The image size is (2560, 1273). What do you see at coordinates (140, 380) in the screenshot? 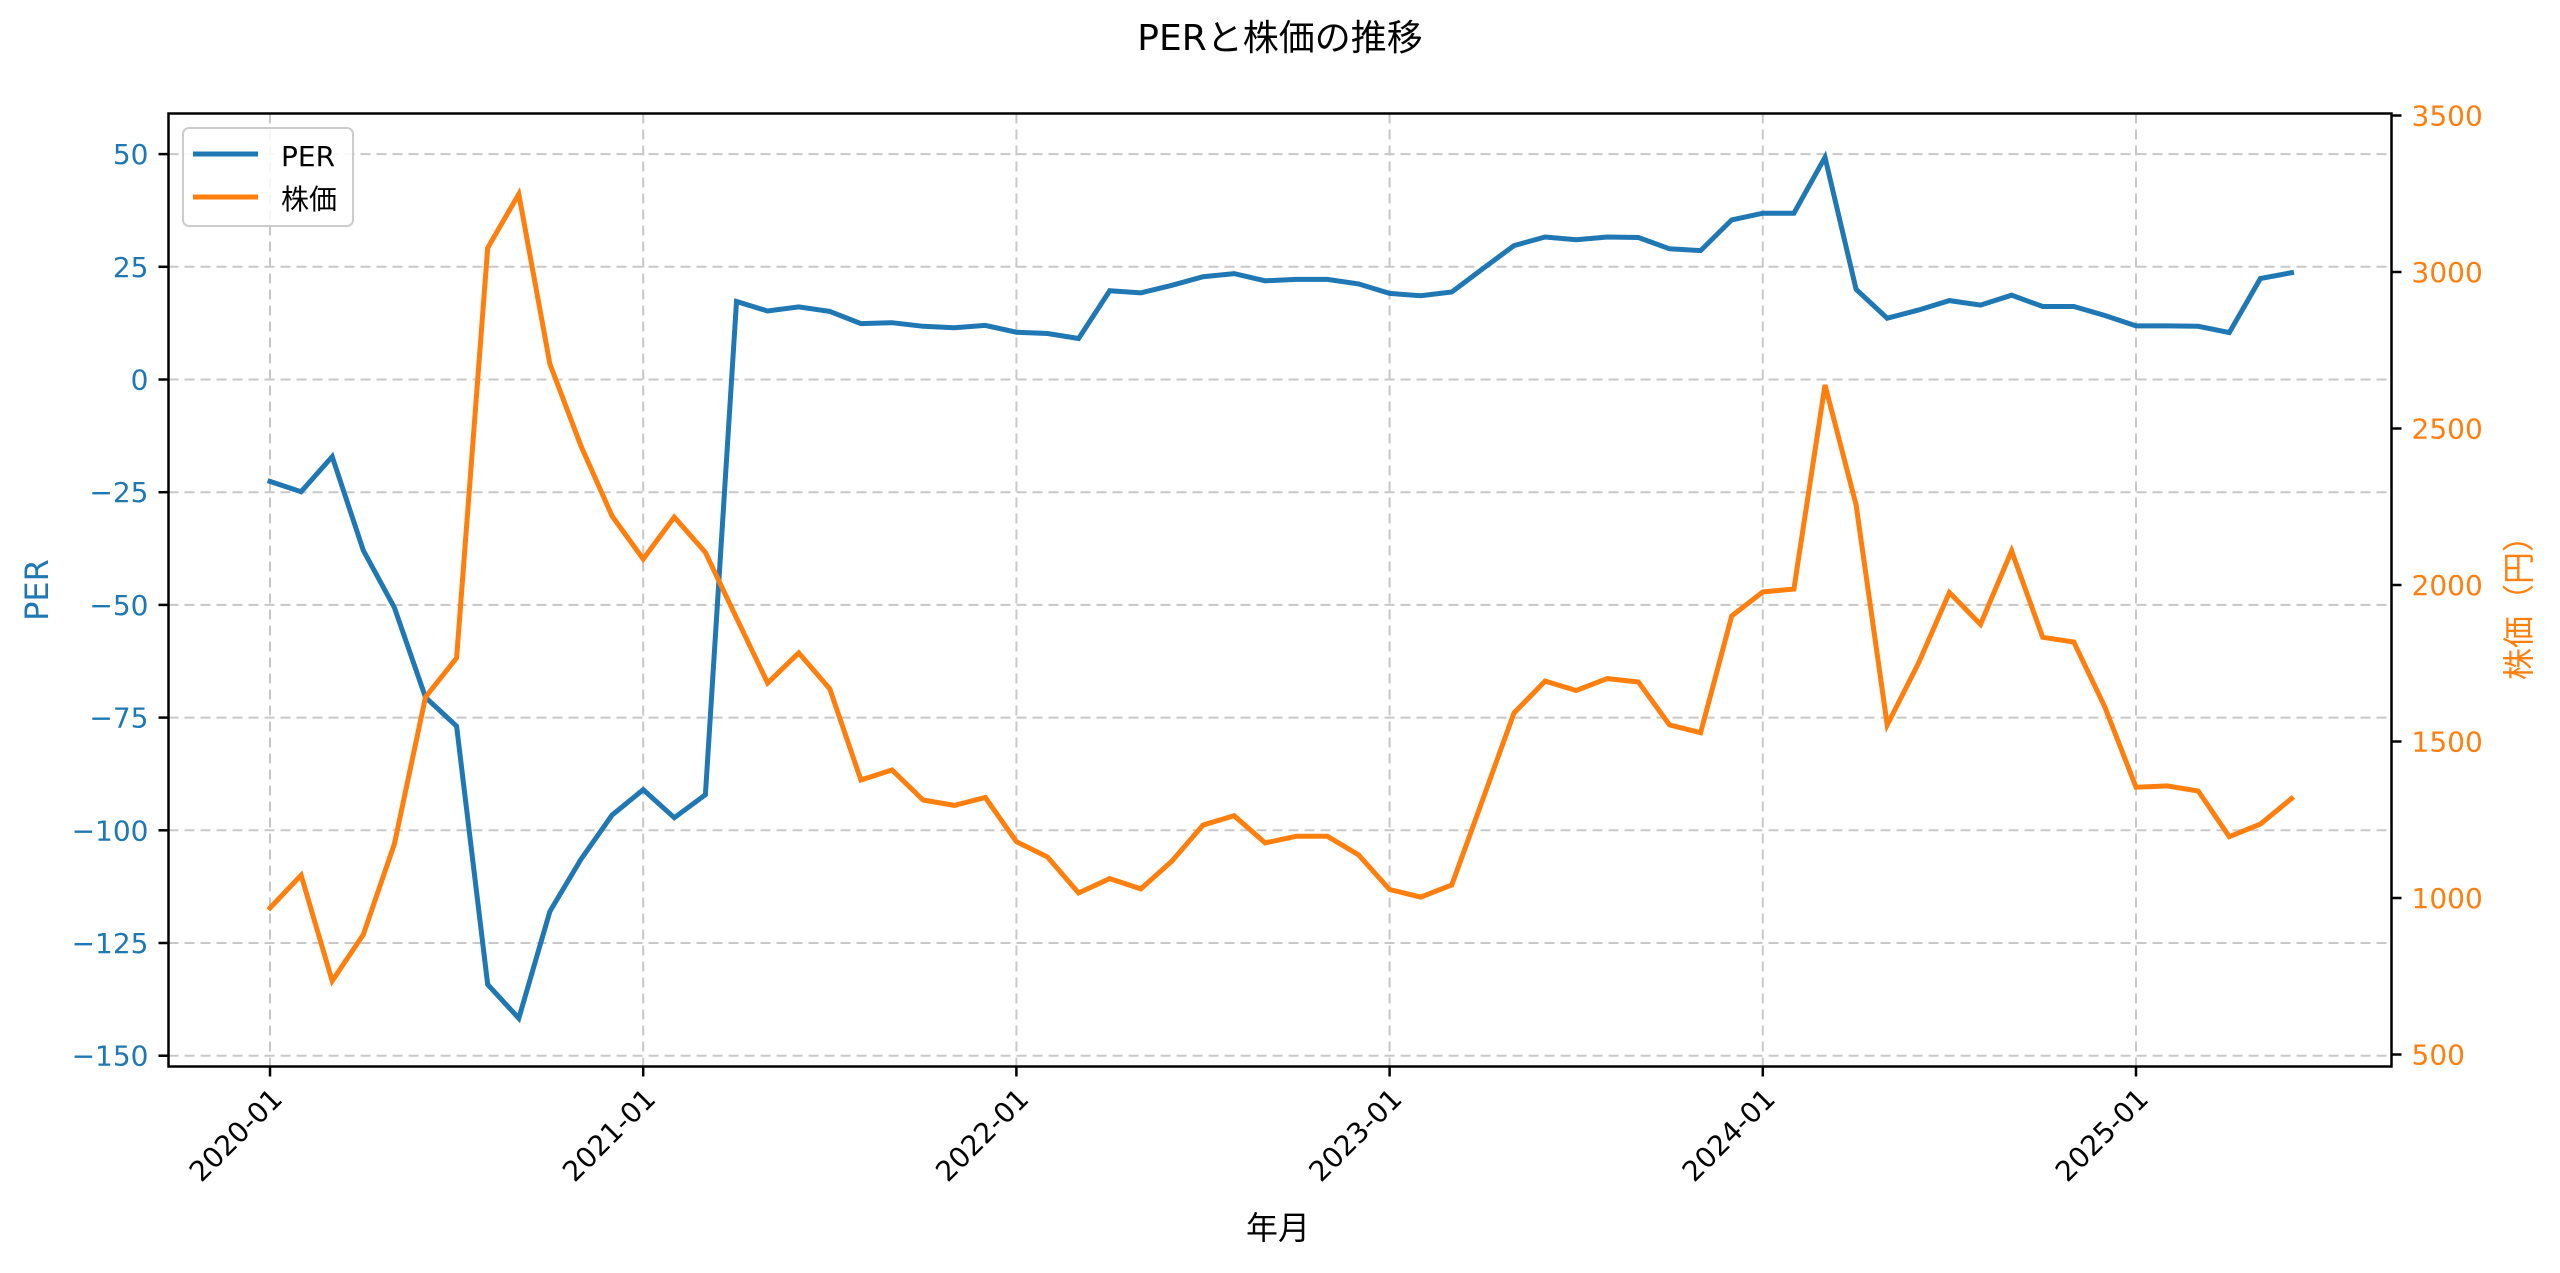
I see `left-tick-label: 0` at bounding box center [140, 380].